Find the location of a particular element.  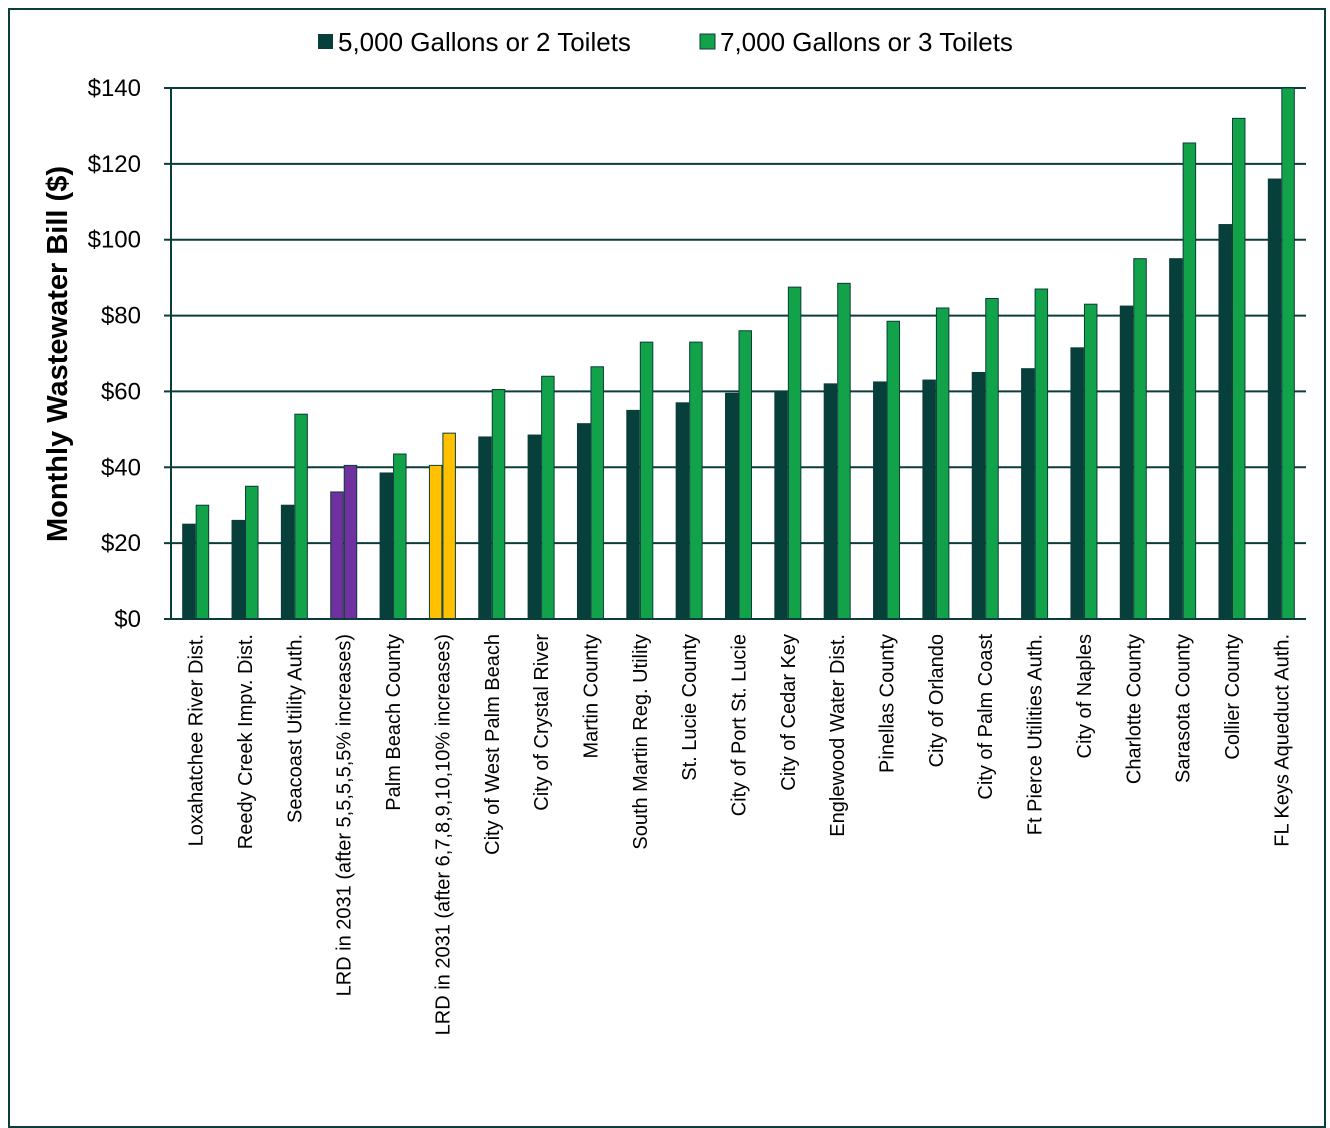

y-tick-label: $100 is located at coordinates (114, 240).